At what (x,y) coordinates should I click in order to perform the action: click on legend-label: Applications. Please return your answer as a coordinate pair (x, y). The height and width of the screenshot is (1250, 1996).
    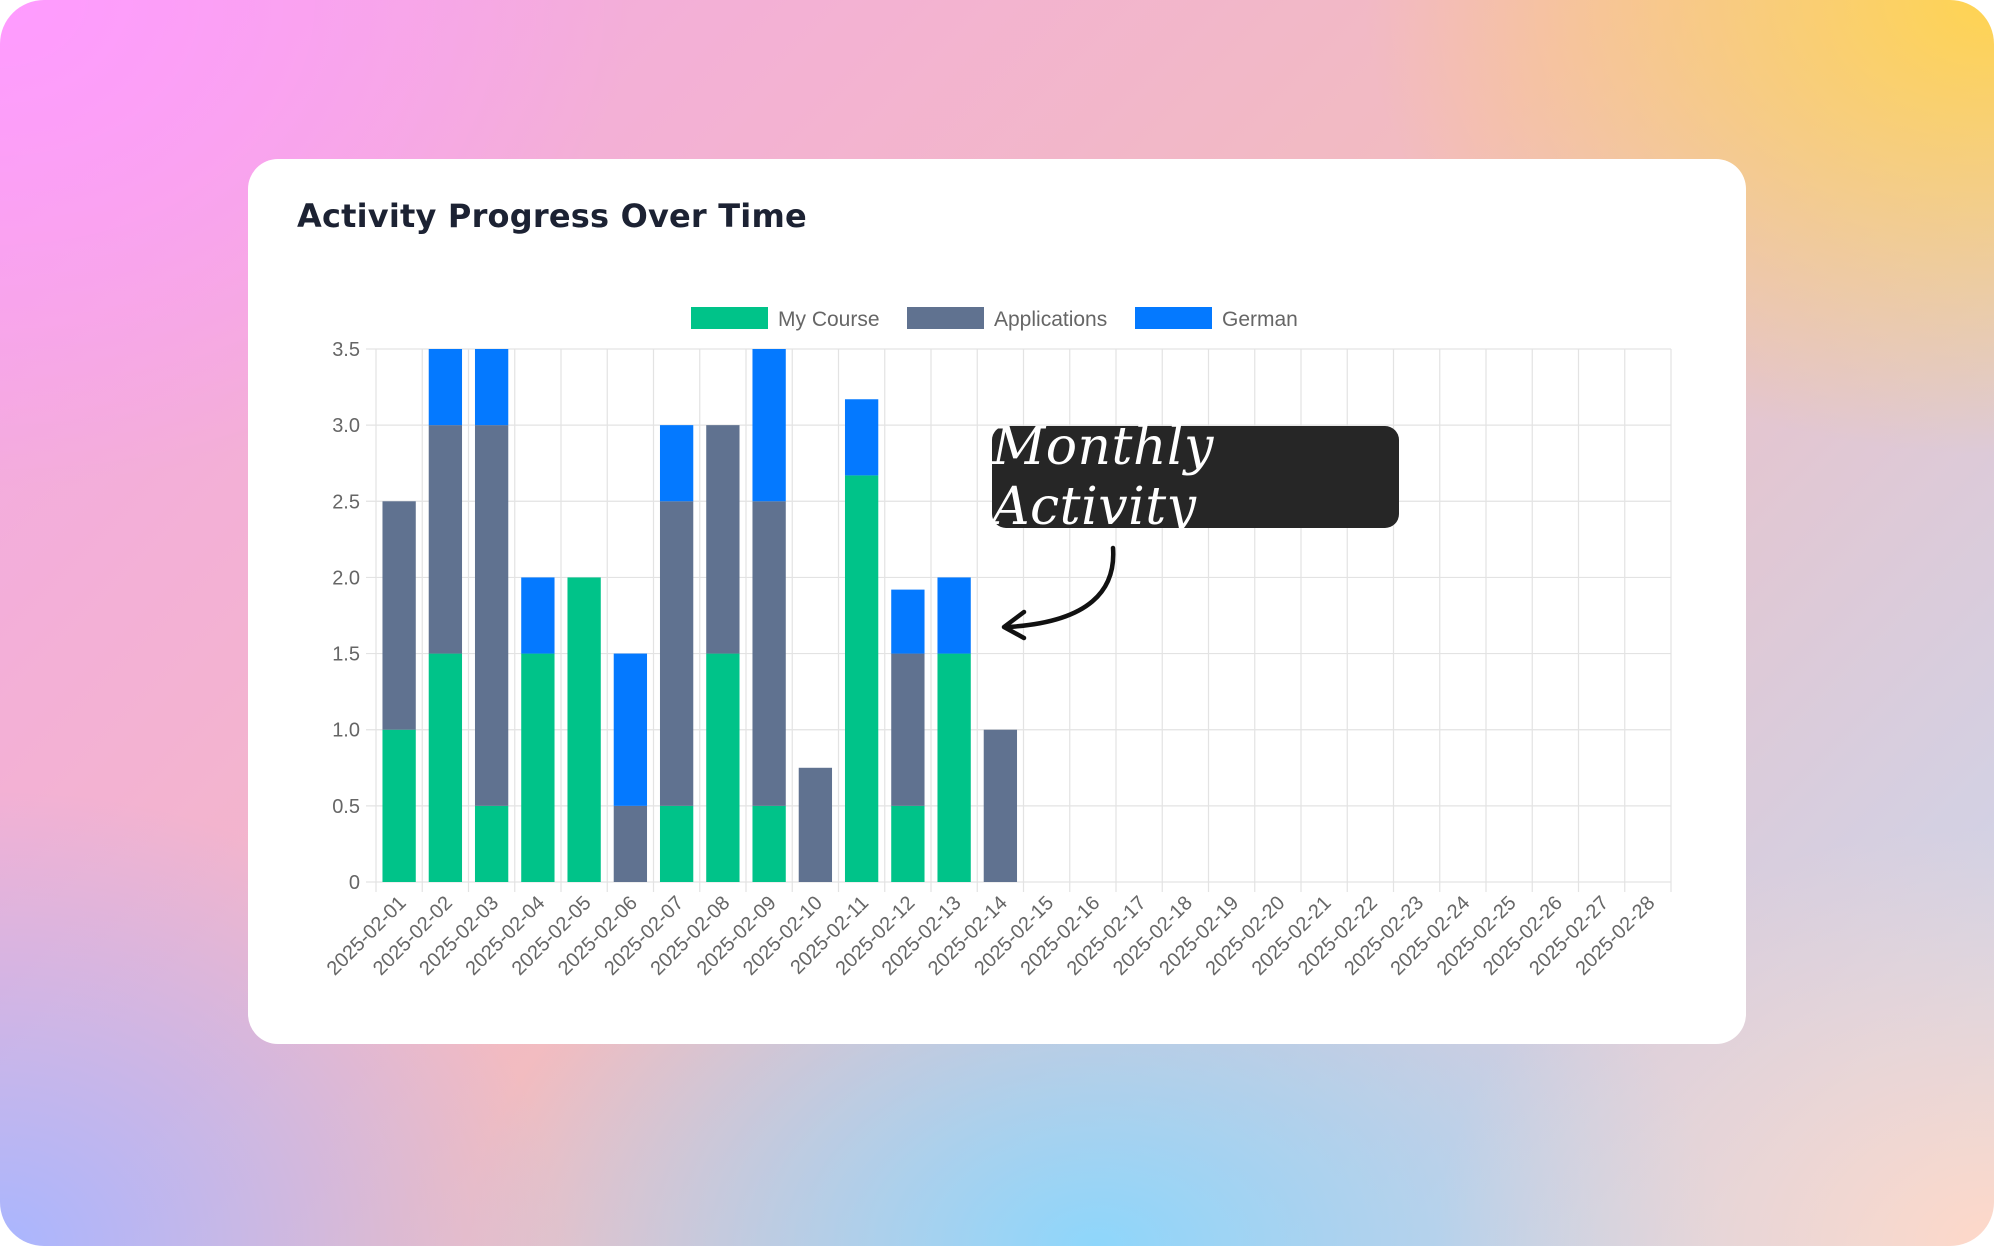
    Looking at the image, I should click on (1050, 319).